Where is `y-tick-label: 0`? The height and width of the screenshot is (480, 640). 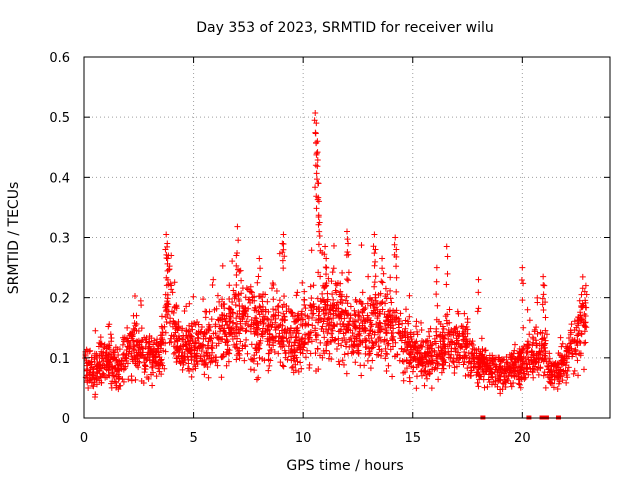
y-tick-label: 0 is located at coordinates (66, 419).